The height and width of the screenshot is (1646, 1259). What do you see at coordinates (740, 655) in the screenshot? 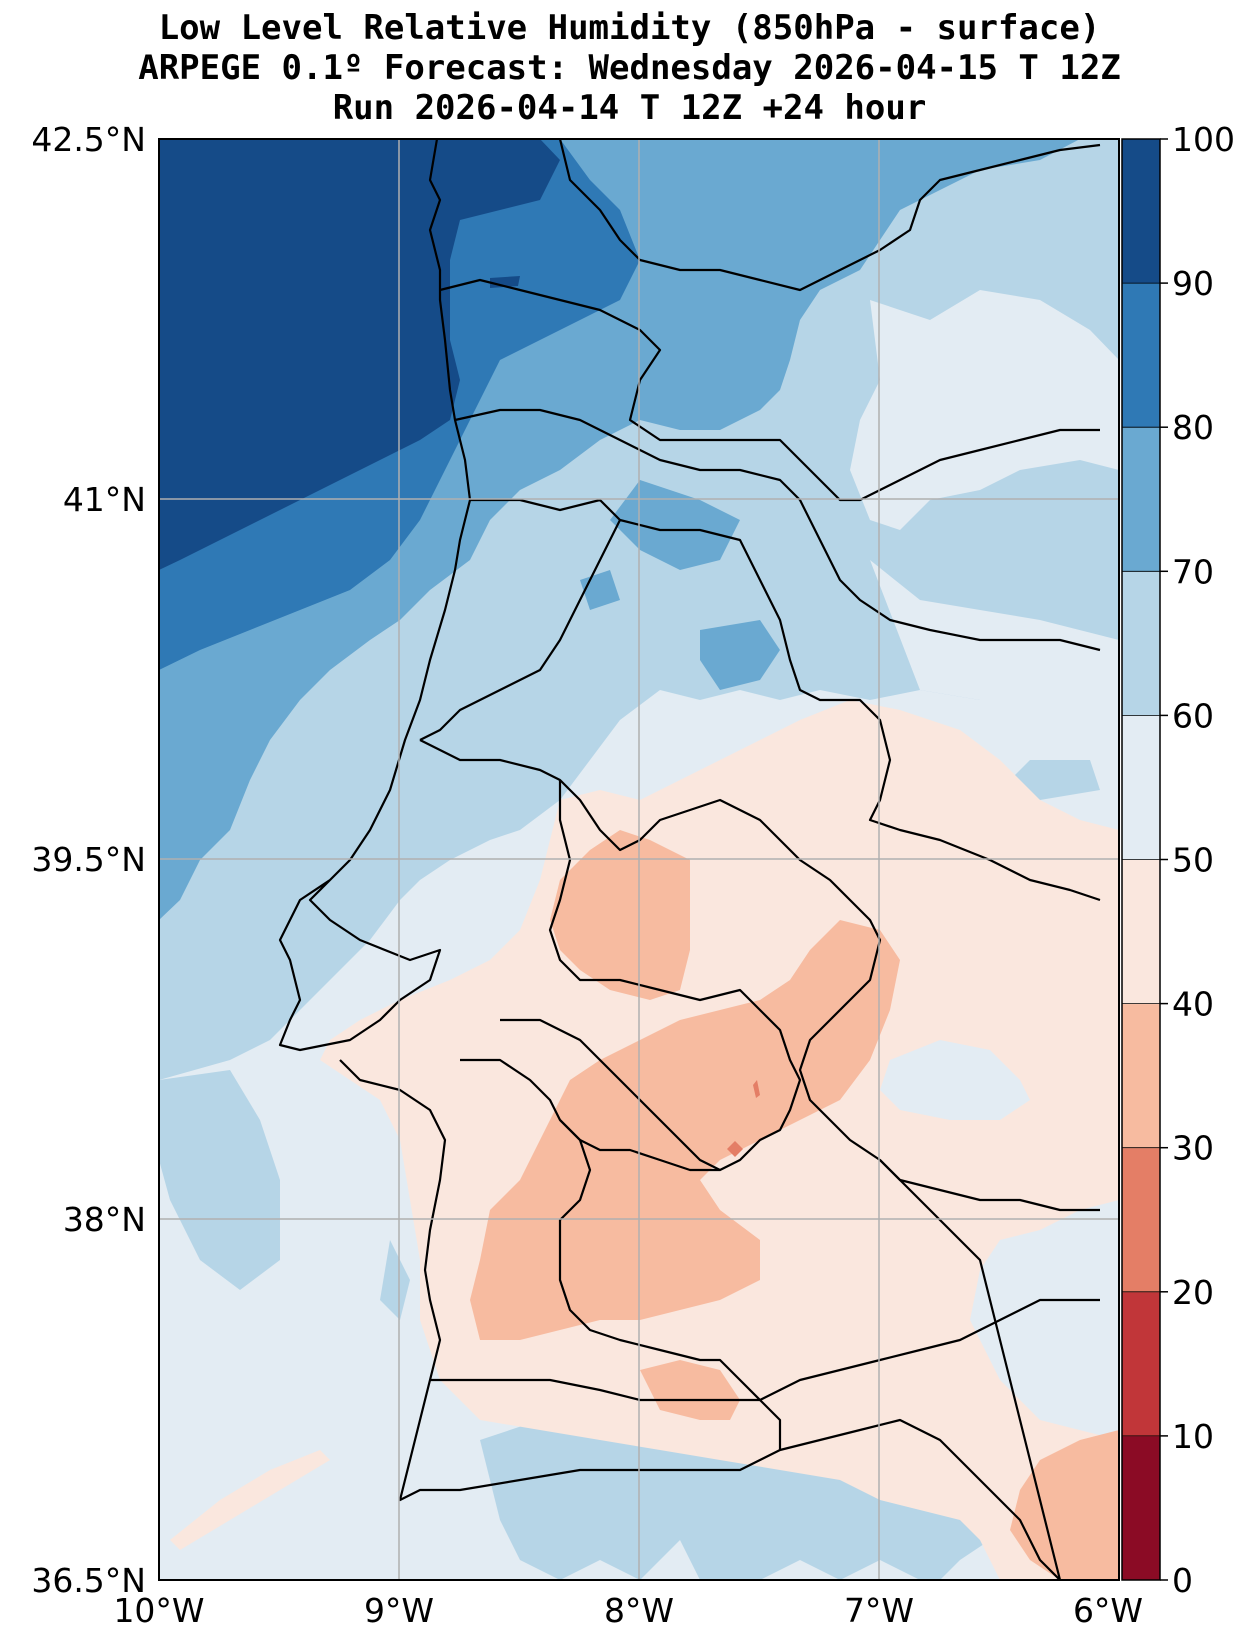
I see `field-70-80-patch-b` at bounding box center [740, 655].